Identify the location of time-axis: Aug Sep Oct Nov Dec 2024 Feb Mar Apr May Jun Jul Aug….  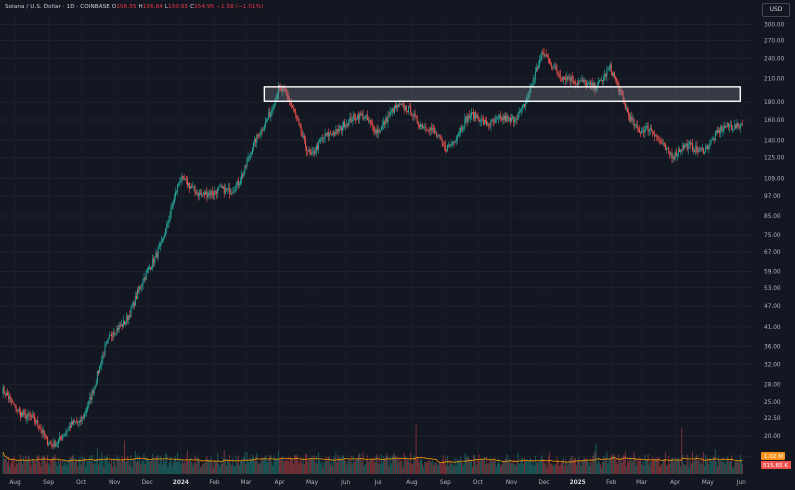
(377, 483).